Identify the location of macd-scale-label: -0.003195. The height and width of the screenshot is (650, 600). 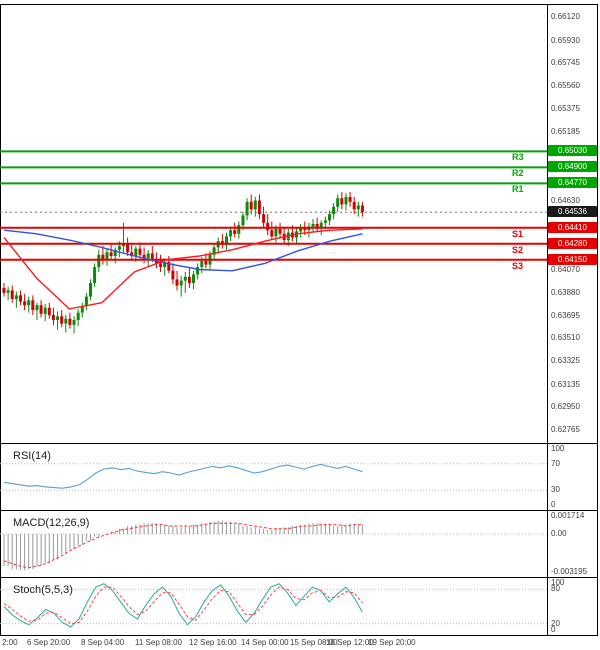
(569, 571).